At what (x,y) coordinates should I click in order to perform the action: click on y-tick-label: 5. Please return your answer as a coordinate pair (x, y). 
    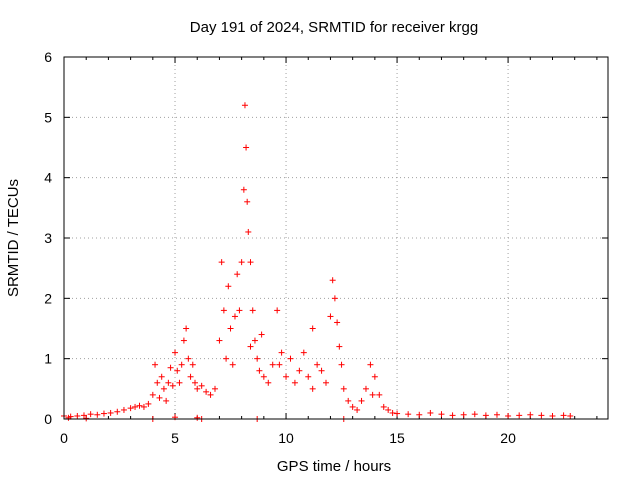
    Looking at the image, I should click on (48, 117).